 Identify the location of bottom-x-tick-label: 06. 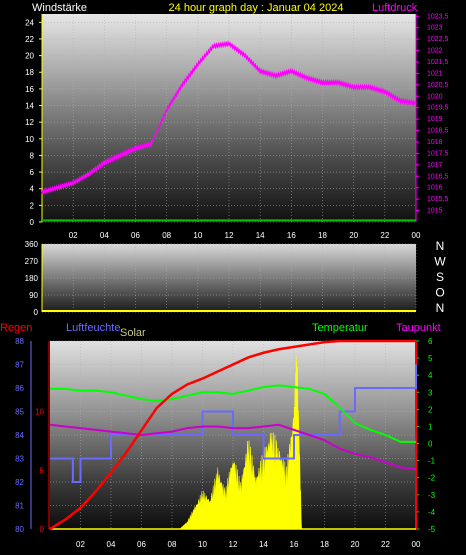
(141, 544).